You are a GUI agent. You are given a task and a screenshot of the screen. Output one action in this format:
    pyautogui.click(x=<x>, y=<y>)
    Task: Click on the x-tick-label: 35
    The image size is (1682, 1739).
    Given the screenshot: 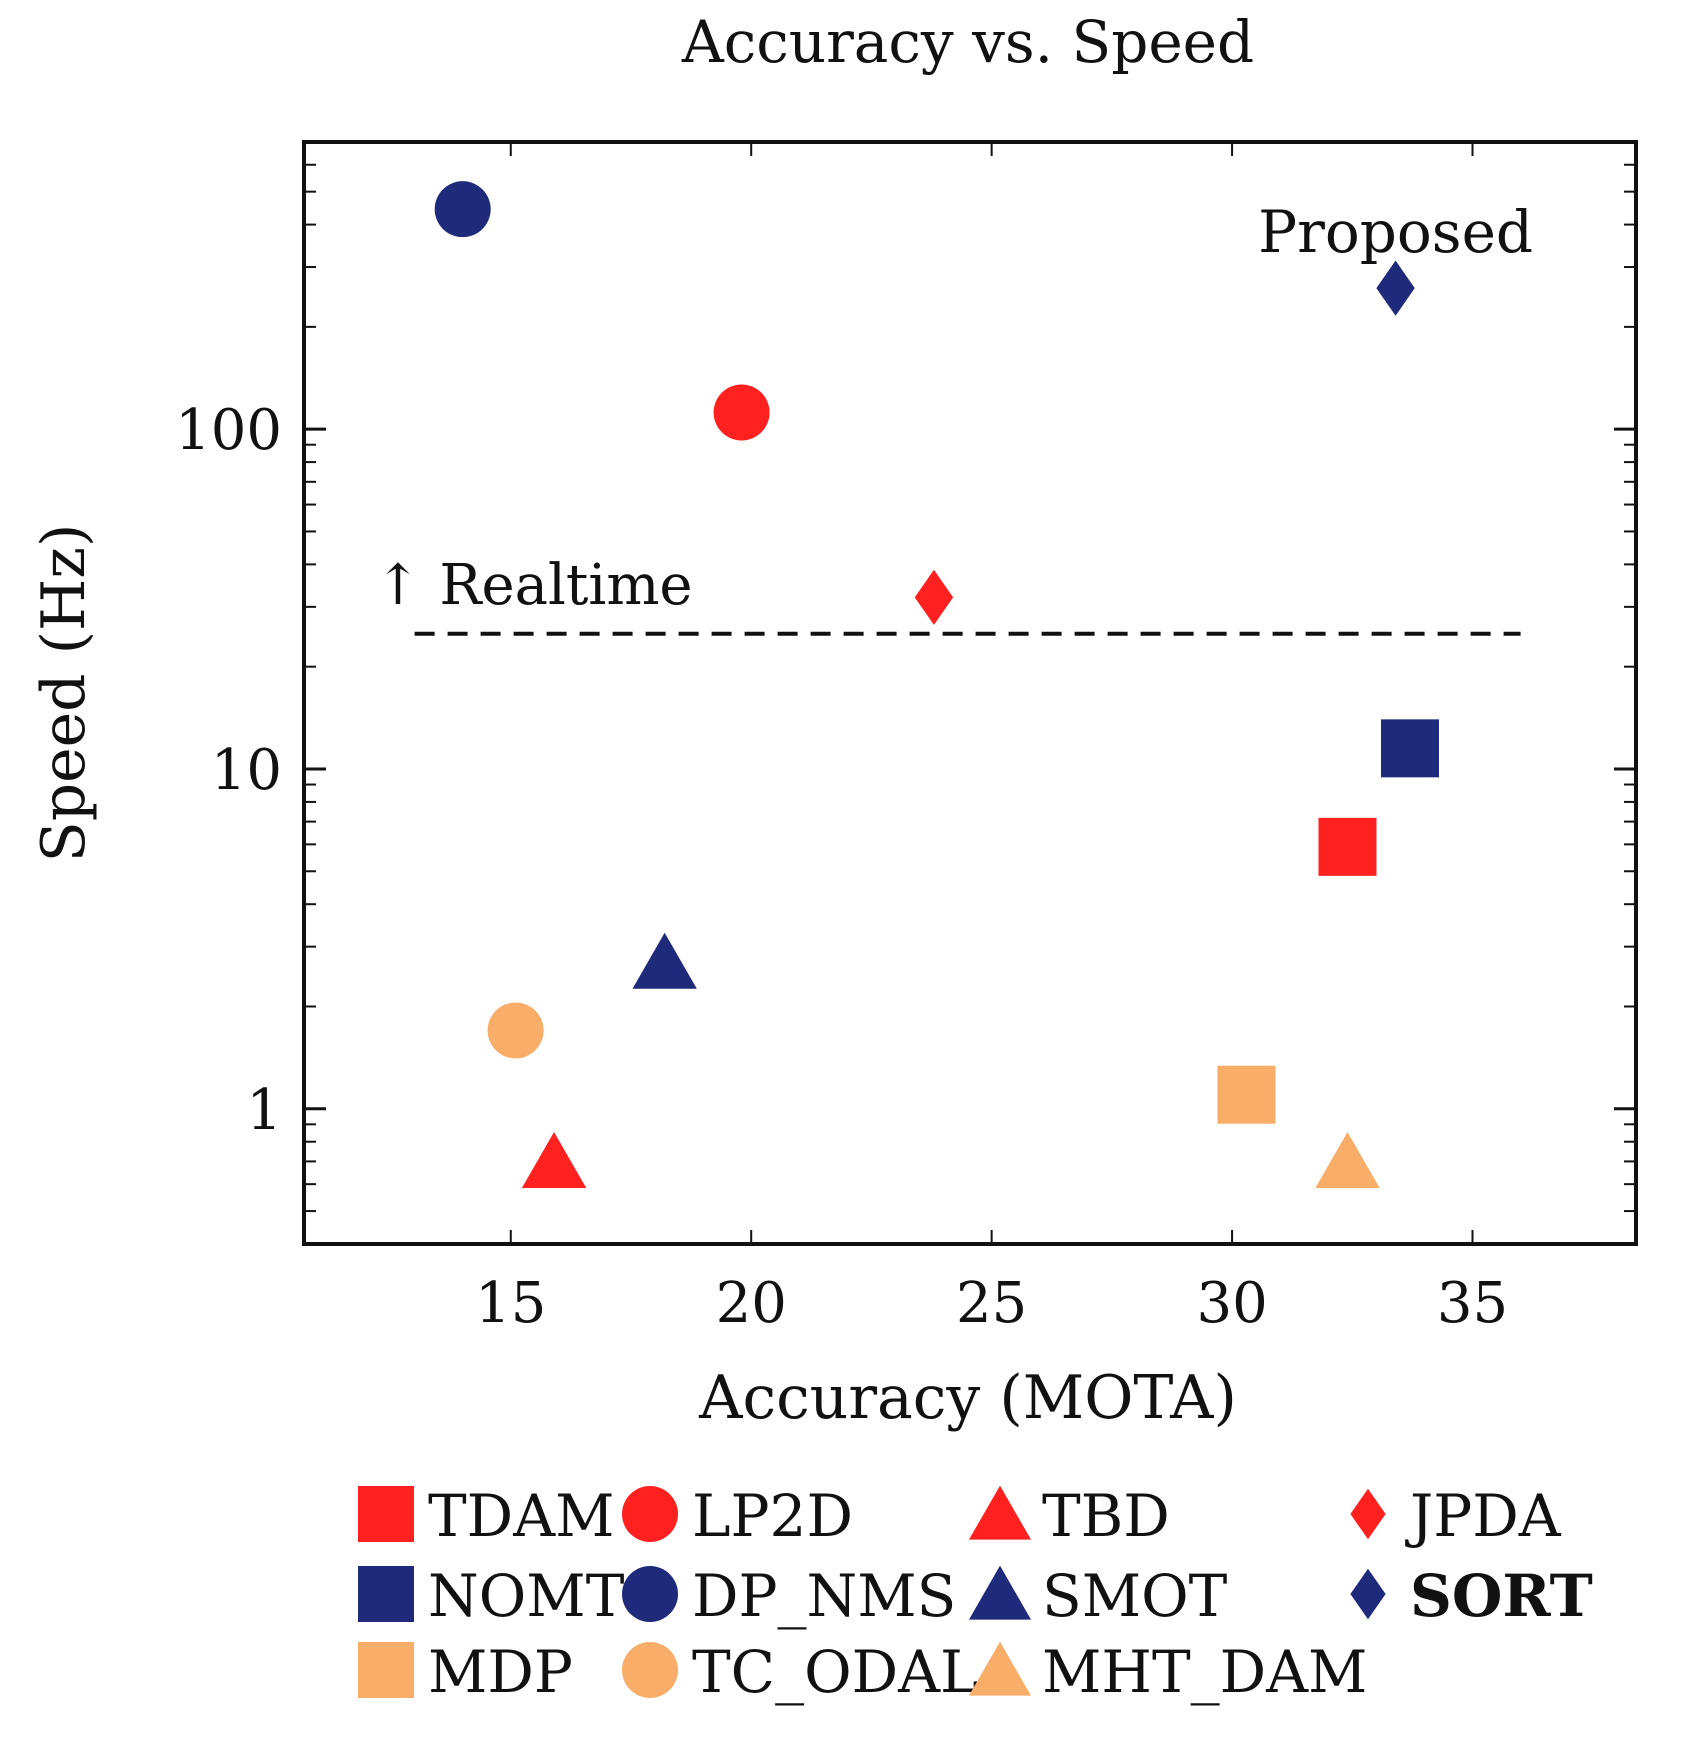 What is the action you would take?
    pyautogui.click(x=1472, y=1303)
    